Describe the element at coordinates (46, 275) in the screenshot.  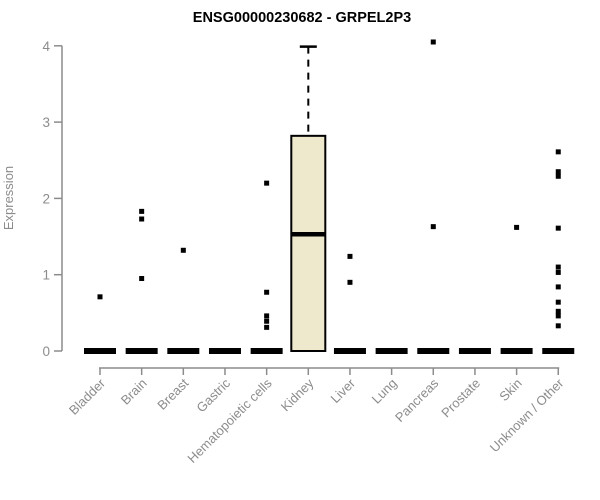
I see `y-tick-label-1: 1` at that location.